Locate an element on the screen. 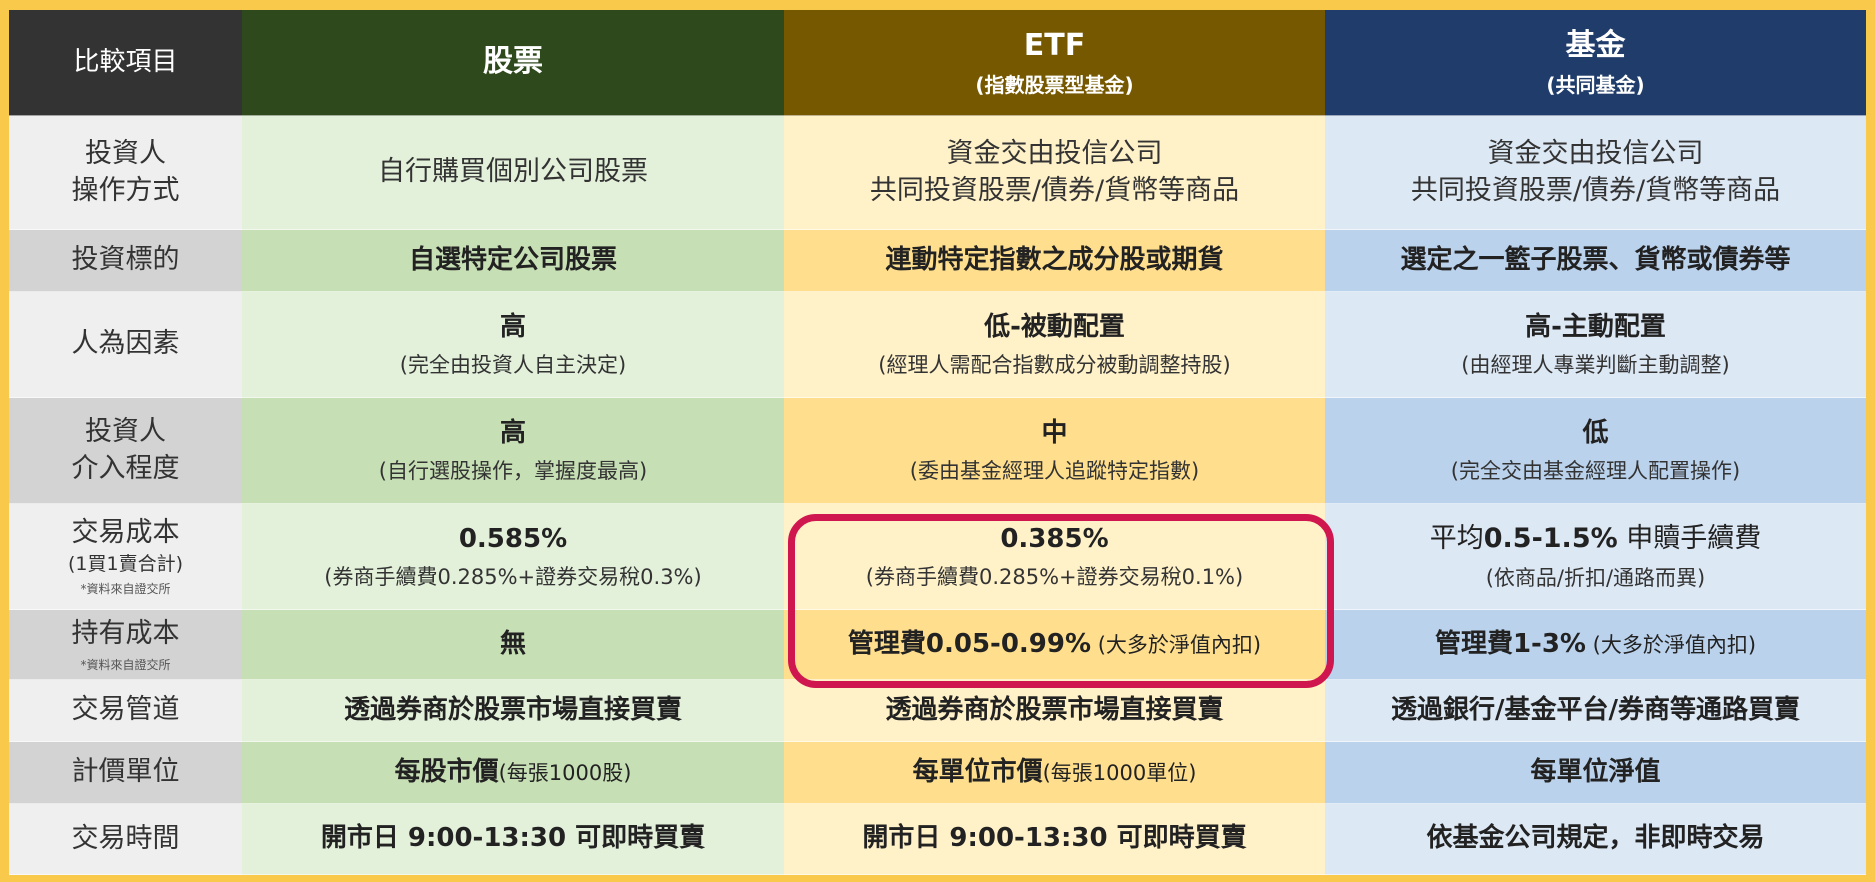  etf-channel-cell: 透過券商於股票市場直接買賣 is located at coordinates (1054, 711).